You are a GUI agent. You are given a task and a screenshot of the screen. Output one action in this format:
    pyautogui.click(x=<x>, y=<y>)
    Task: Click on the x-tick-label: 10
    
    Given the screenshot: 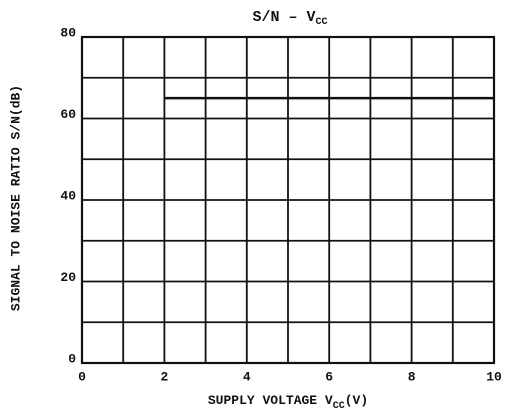 What is the action you would take?
    pyautogui.click(x=494, y=376)
    